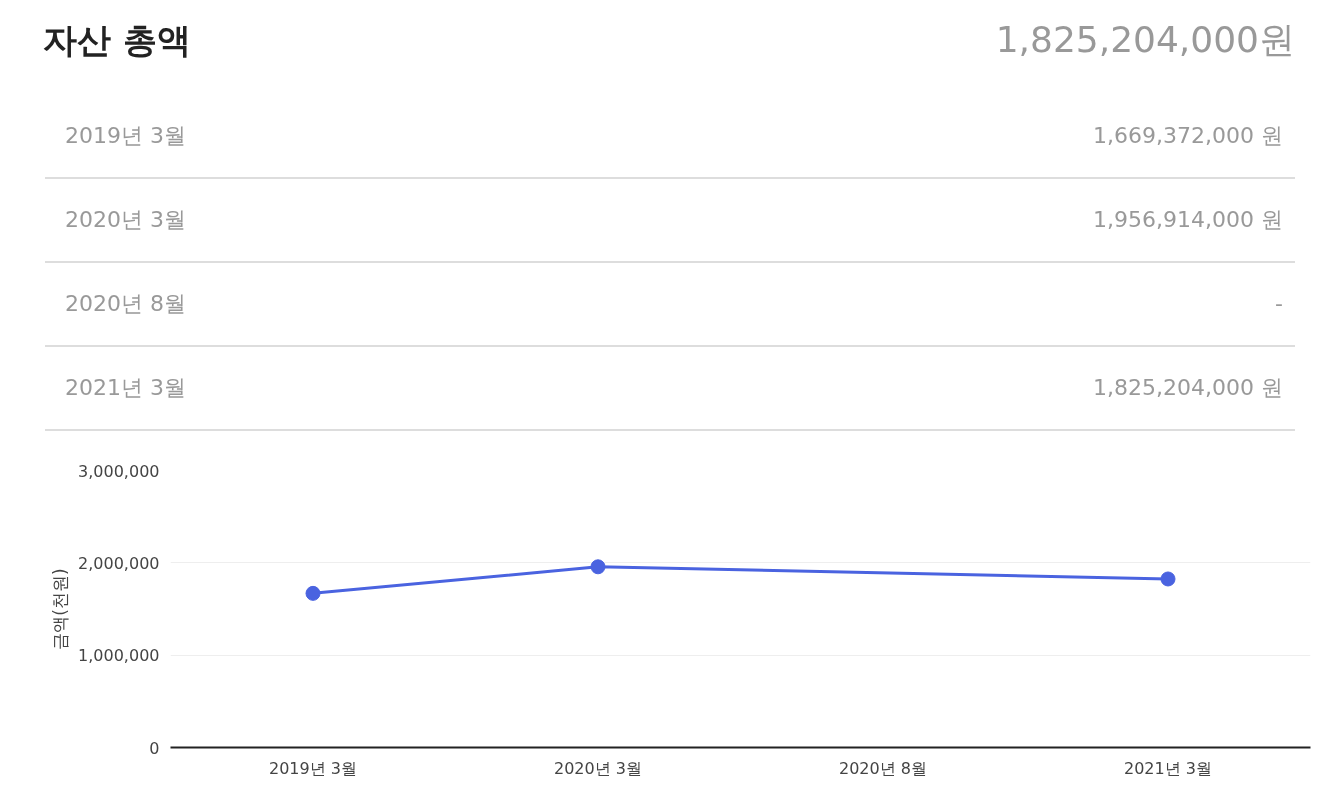  I want to click on category-label: 2020년 8월, so click(125, 304).